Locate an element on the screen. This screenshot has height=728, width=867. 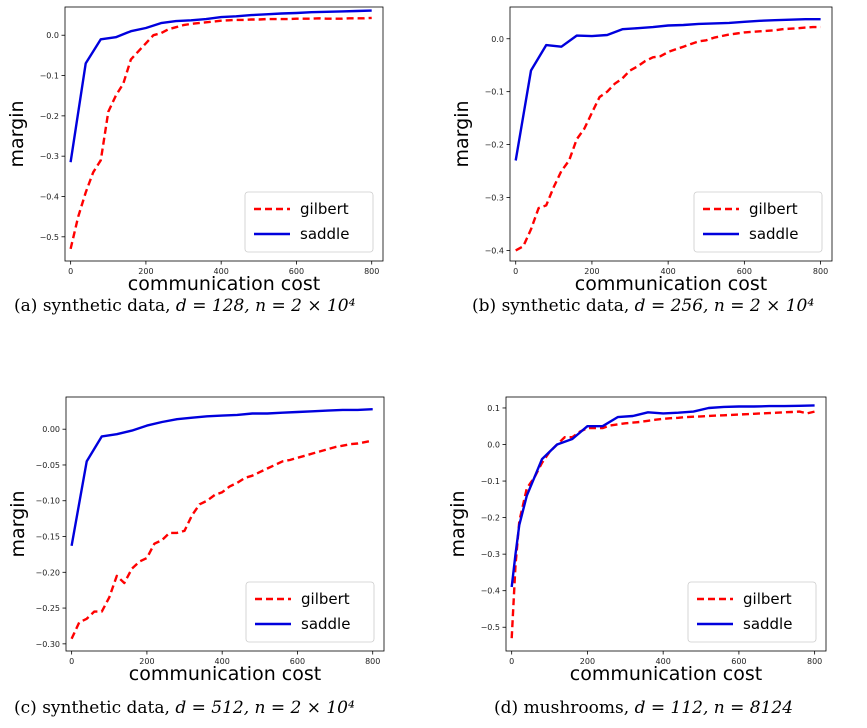
caption-c: (c) synthetic data, d = 512, n = 2 × 10⁴ is located at coordinates (184, 708).